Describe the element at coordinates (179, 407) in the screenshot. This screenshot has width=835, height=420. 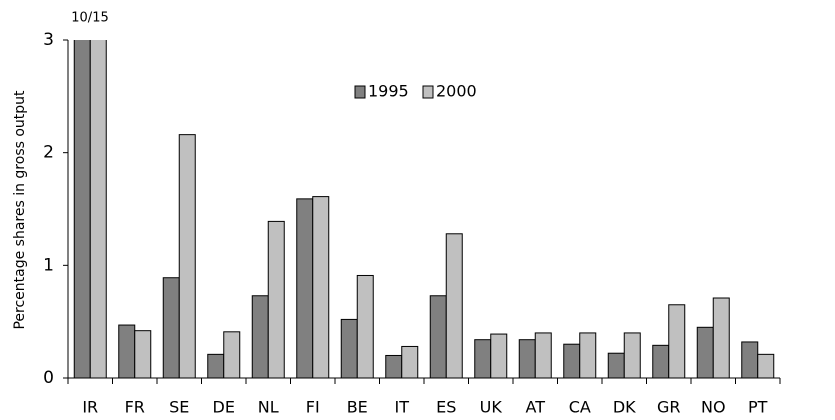
I see `x-tick-label: SE` at that location.